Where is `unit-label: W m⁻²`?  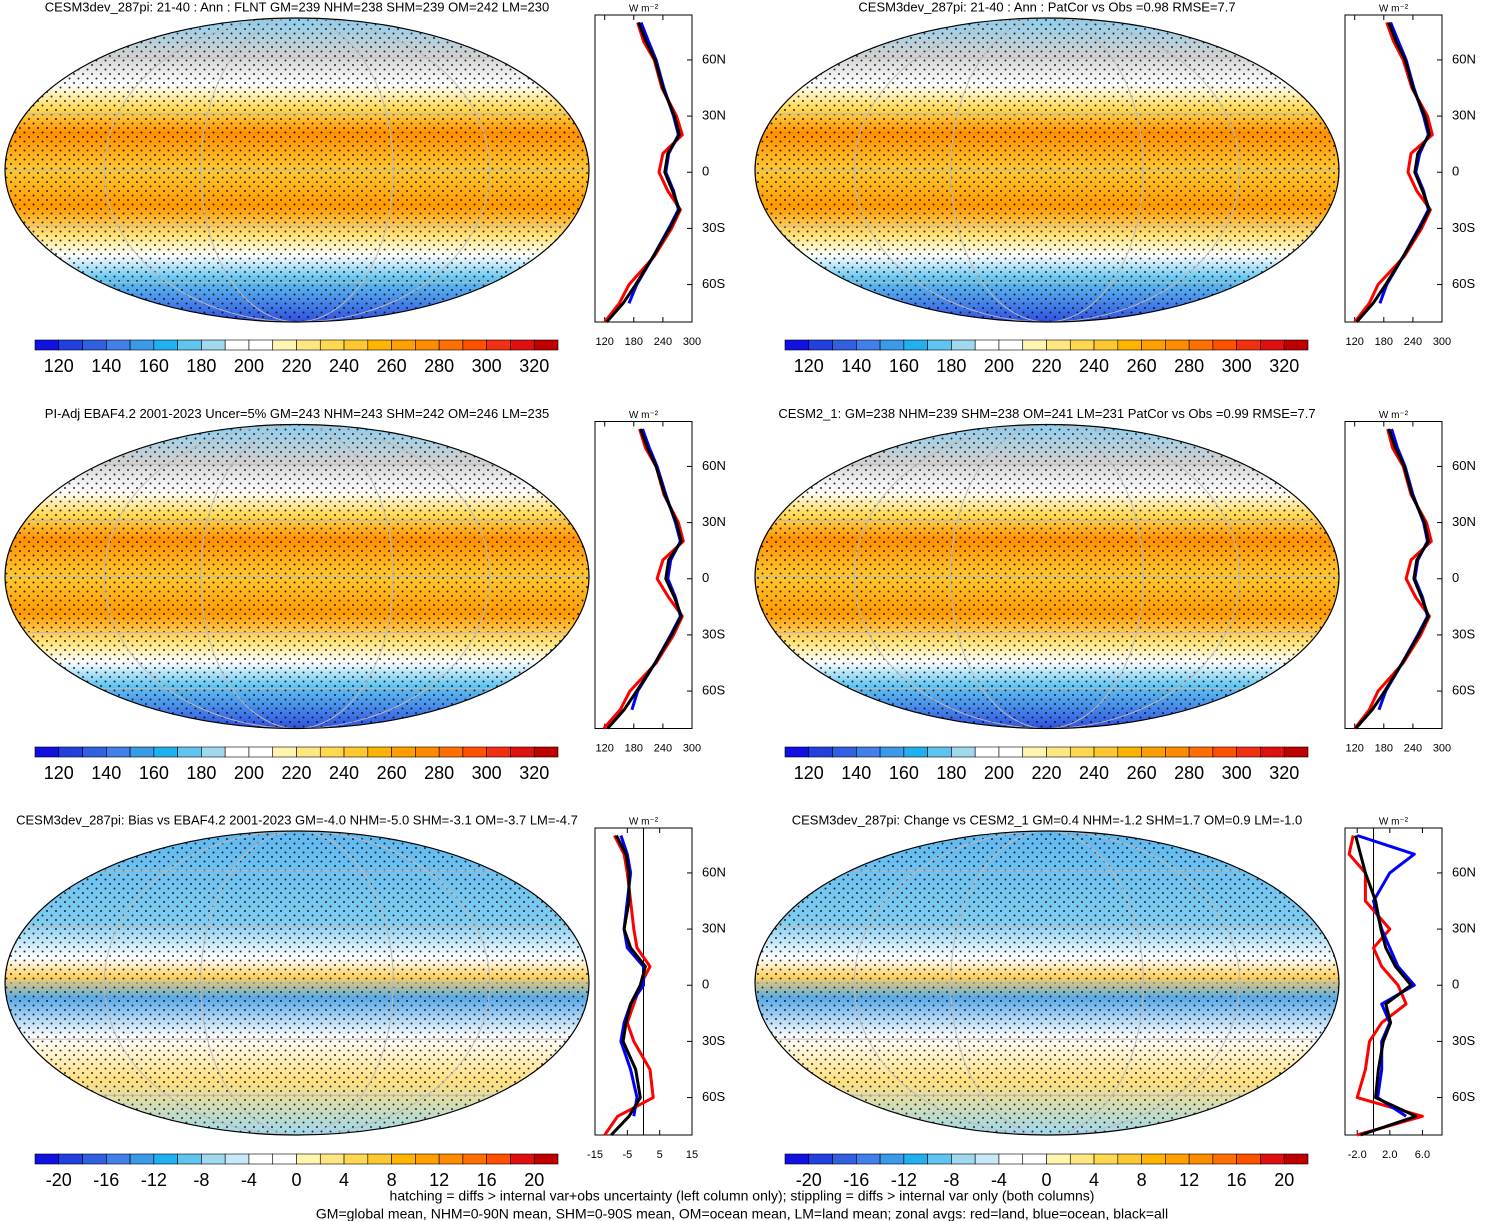
unit-label: W m⁻² is located at coordinates (644, 822).